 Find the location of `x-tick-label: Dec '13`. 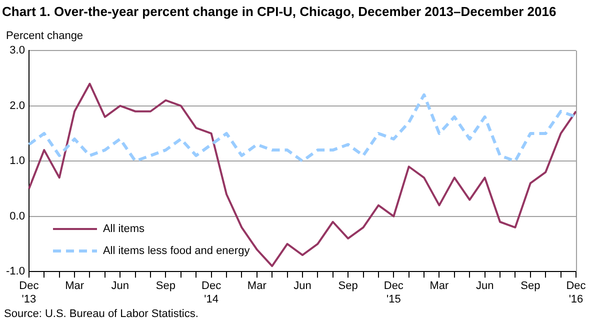

x-tick-label: Dec '13 is located at coordinates (29, 293).